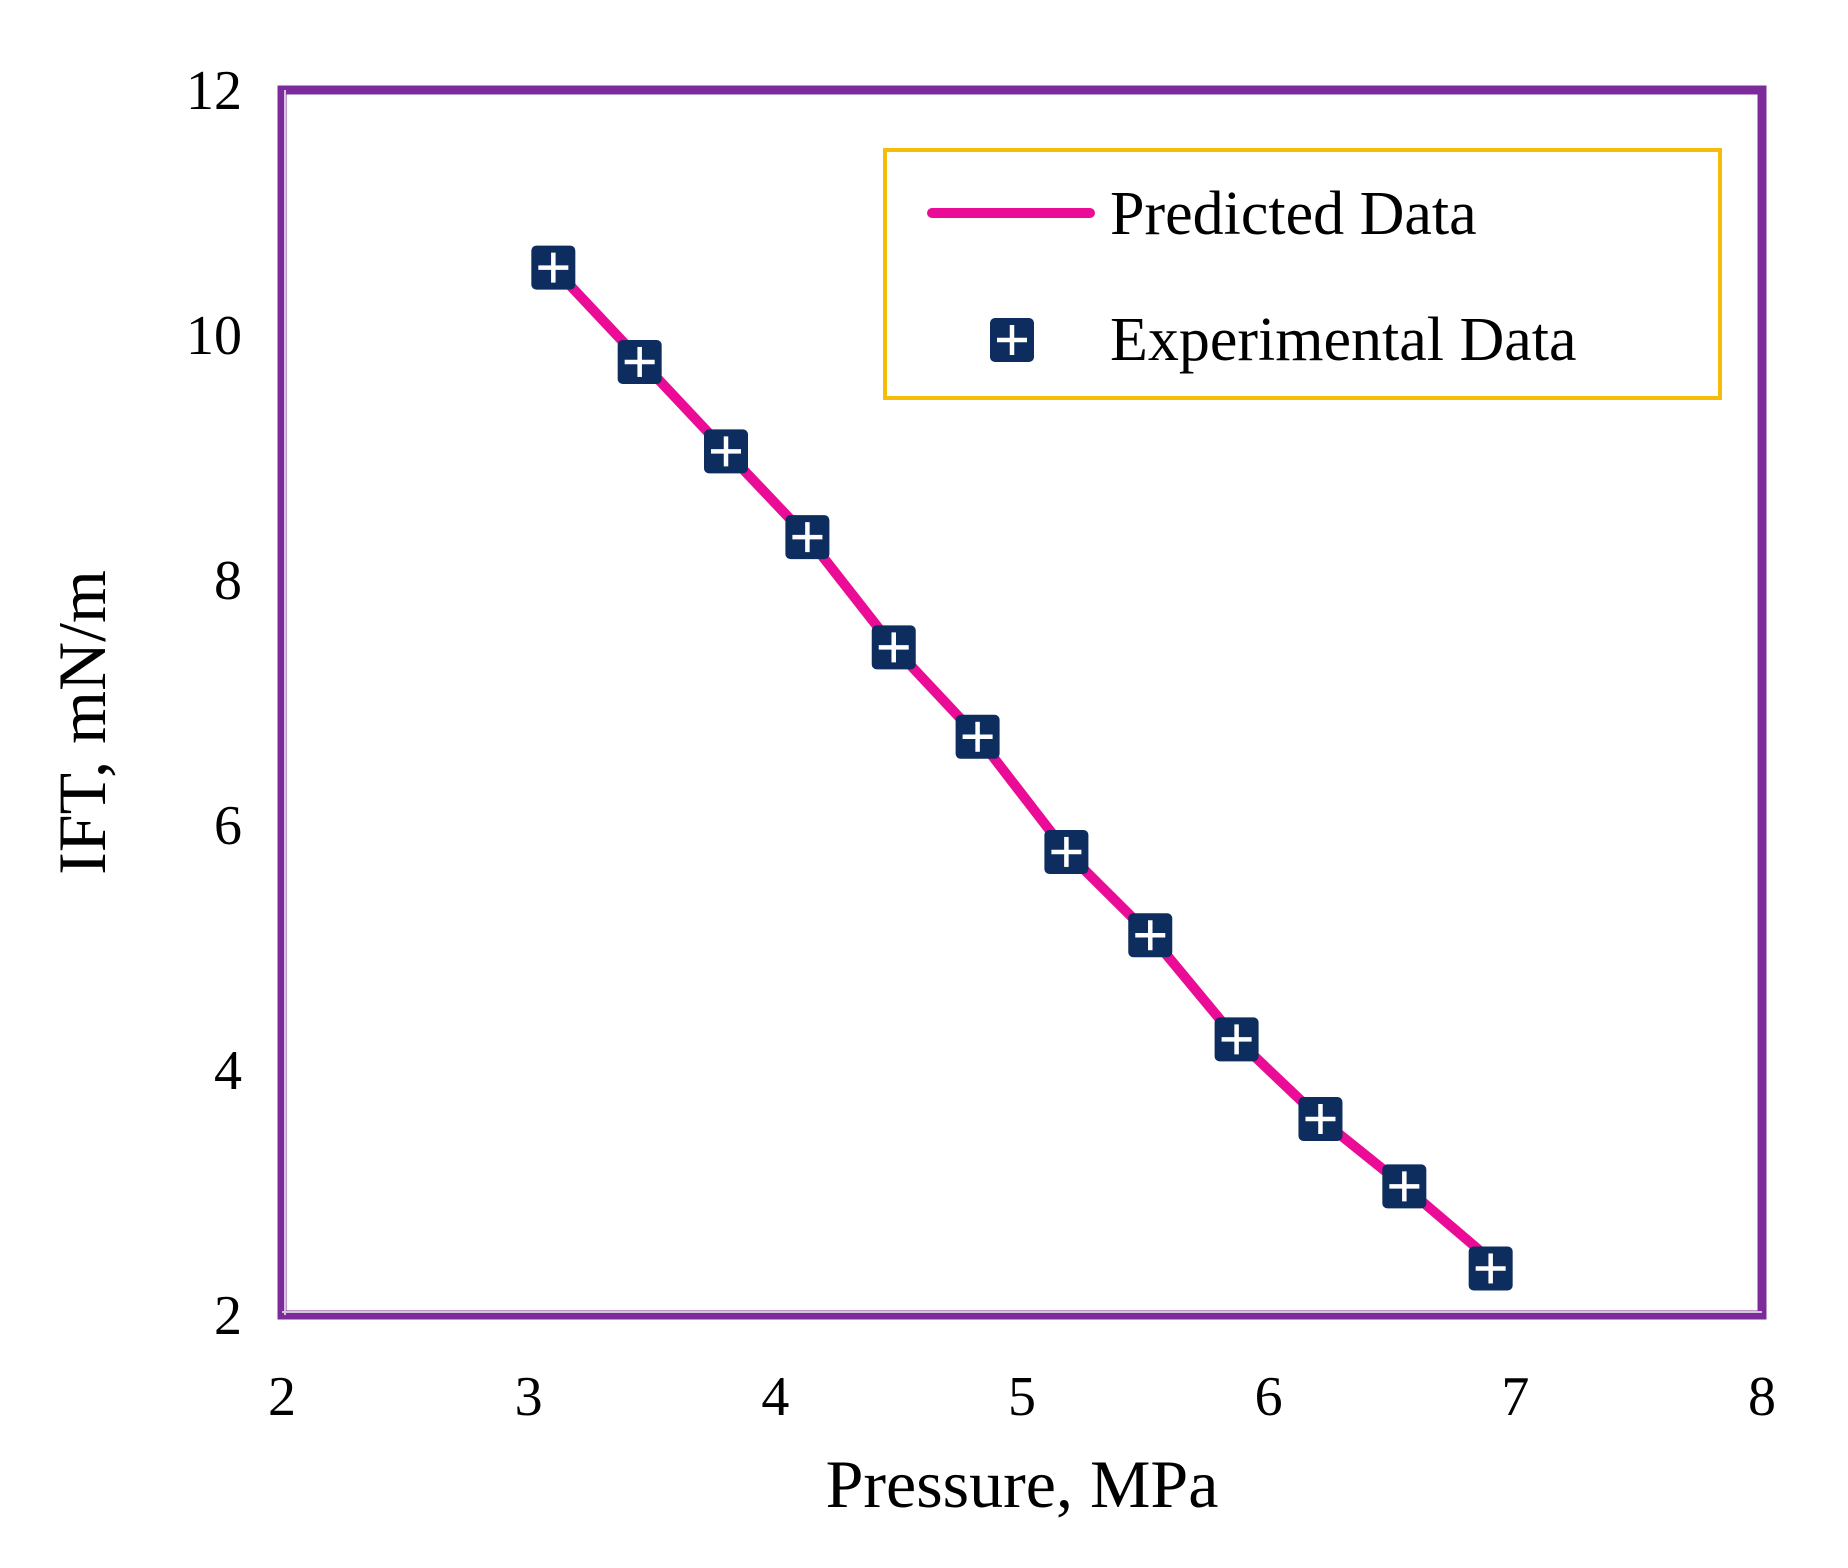 Image resolution: width=1848 pixels, height=1568 pixels. What do you see at coordinates (1269, 1397) in the screenshot?
I see `x-tick-label: 6` at bounding box center [1269, 1397].